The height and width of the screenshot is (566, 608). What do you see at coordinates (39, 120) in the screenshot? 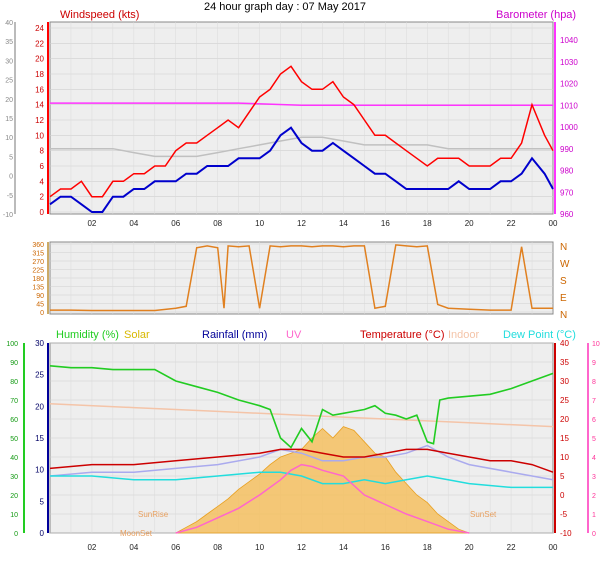
I see `wind-left-tick-12: 12` at bounding box center [39, 120].